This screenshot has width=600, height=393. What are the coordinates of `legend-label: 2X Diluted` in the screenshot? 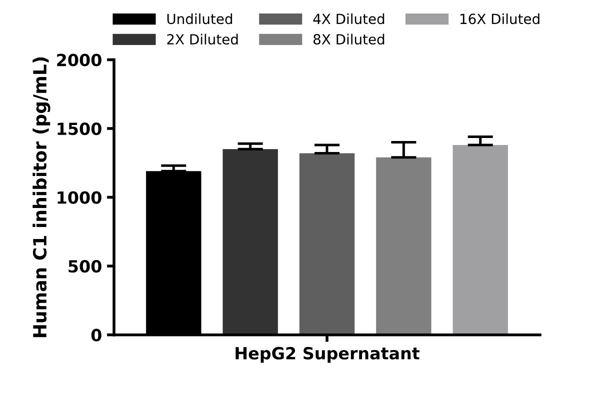 It's located at (202, 39).